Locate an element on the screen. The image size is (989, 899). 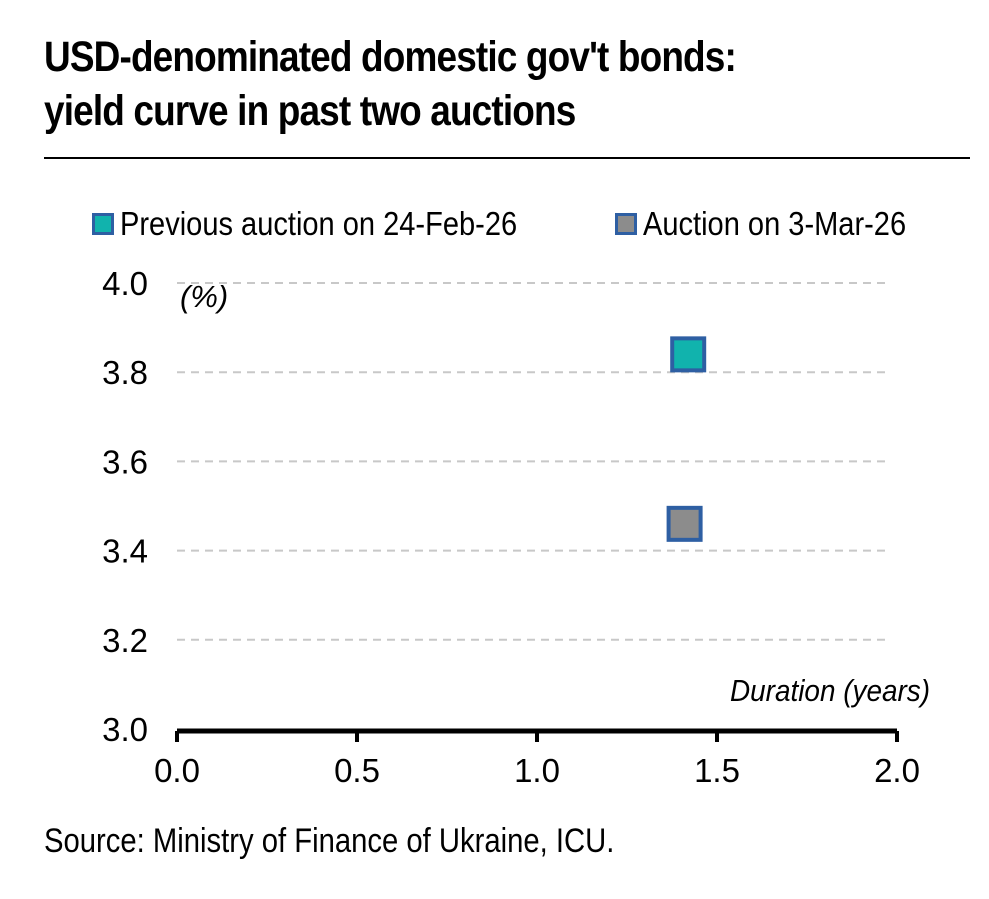
x-tick-label-1-5: 1.5 is located at coordinates (717, 770).